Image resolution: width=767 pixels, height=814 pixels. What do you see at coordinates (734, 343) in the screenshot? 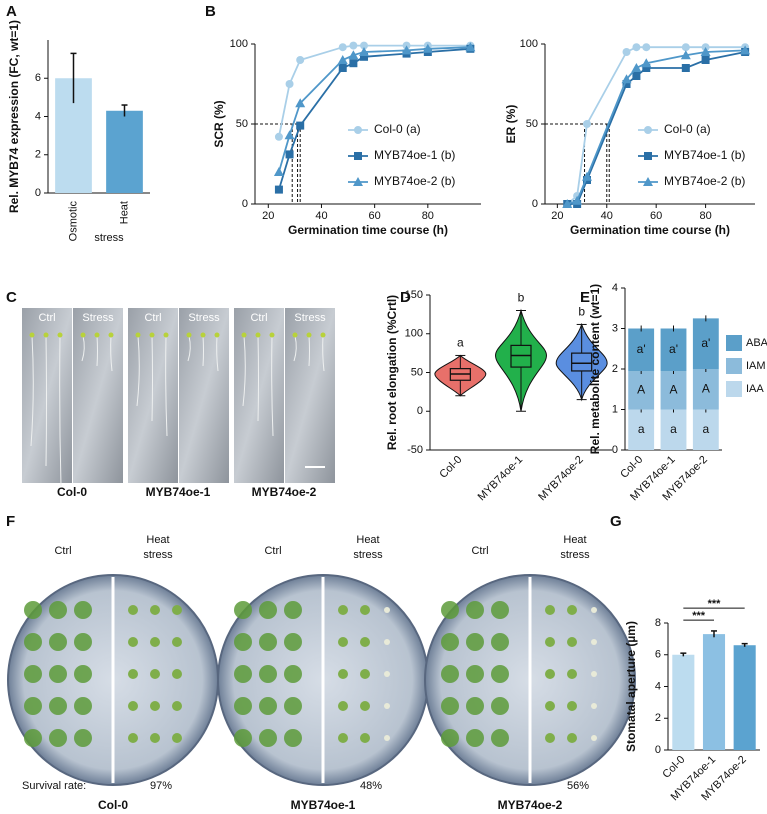
I see `legend-swatch` at bounding box center [734, 343].